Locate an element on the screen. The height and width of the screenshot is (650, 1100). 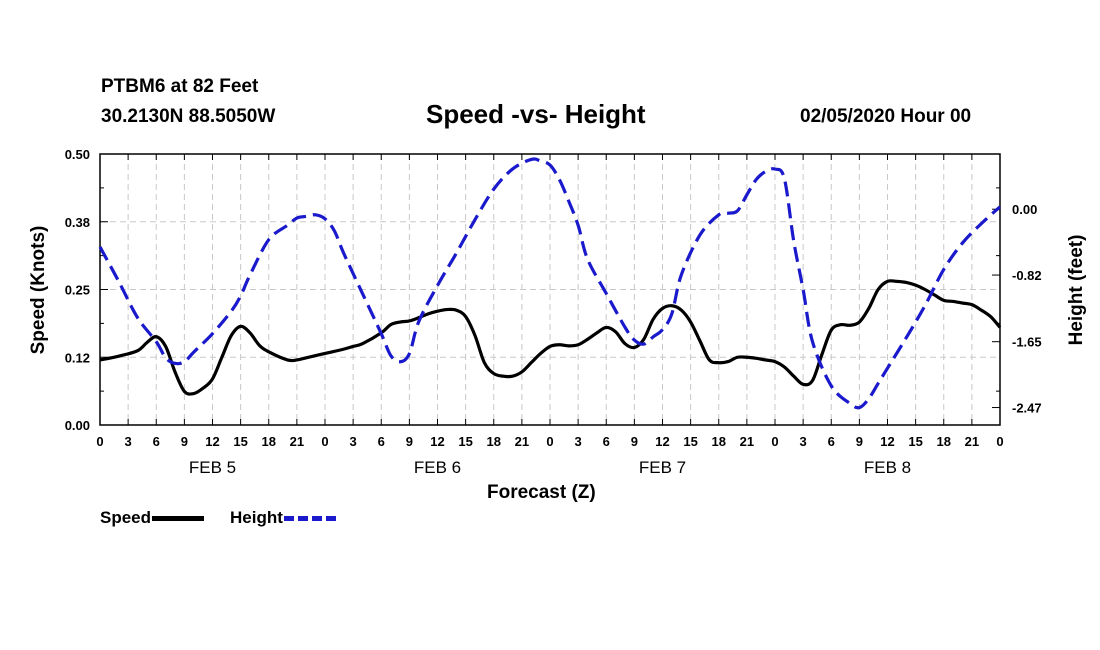
station-name: PTBM6 at 82 Feet is located at coordinates (180, 86).